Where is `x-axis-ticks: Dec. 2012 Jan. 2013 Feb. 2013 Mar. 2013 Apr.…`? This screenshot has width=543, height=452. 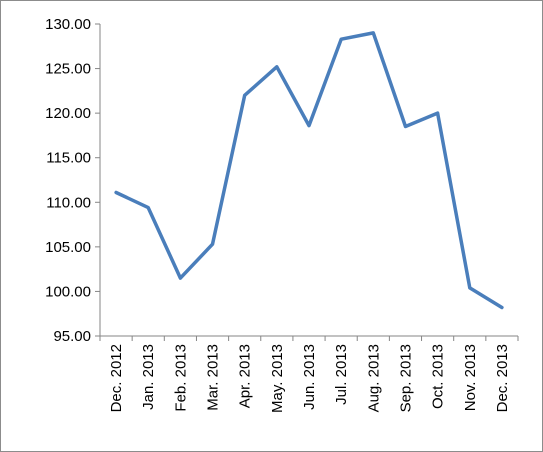 x-axis-ticks: Dec. 2012 Jan. 2013 Feb. 2013 Mar. 2013 Apr.… is located at coordinates (309, 374).